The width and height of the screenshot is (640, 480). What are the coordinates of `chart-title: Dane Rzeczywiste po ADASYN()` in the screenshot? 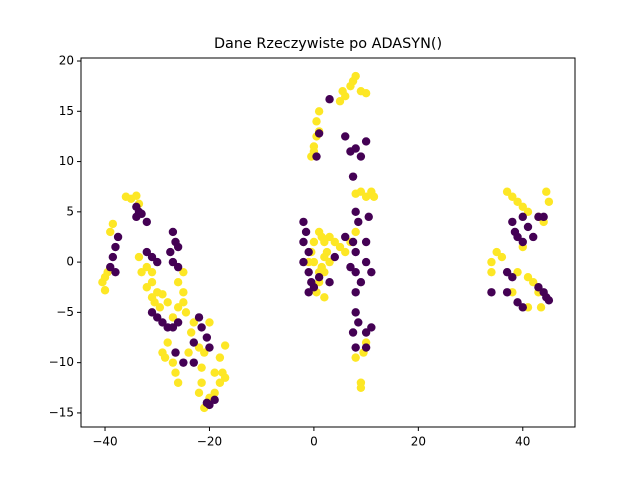 It's located at (328, 44).